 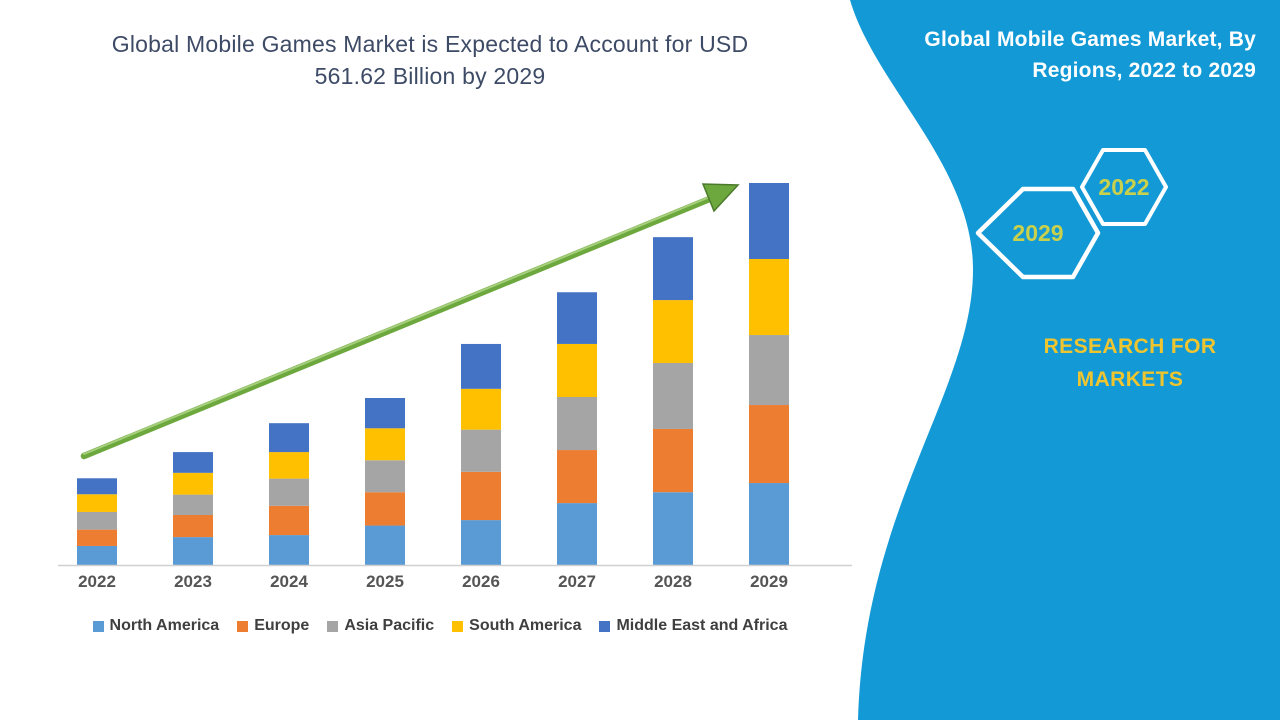 I want to click on bar-segment-middle-east-and-africa-2025, so click(x=385, y=413).